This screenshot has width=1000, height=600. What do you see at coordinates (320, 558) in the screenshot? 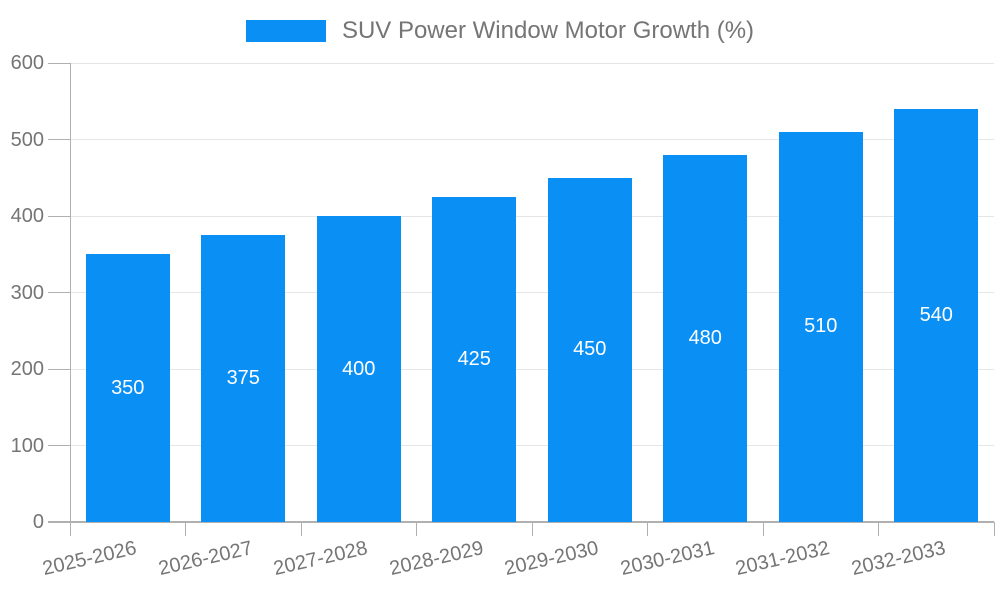
I see `x-tick-label: 2027-2028` at bounding box center [320, 558].